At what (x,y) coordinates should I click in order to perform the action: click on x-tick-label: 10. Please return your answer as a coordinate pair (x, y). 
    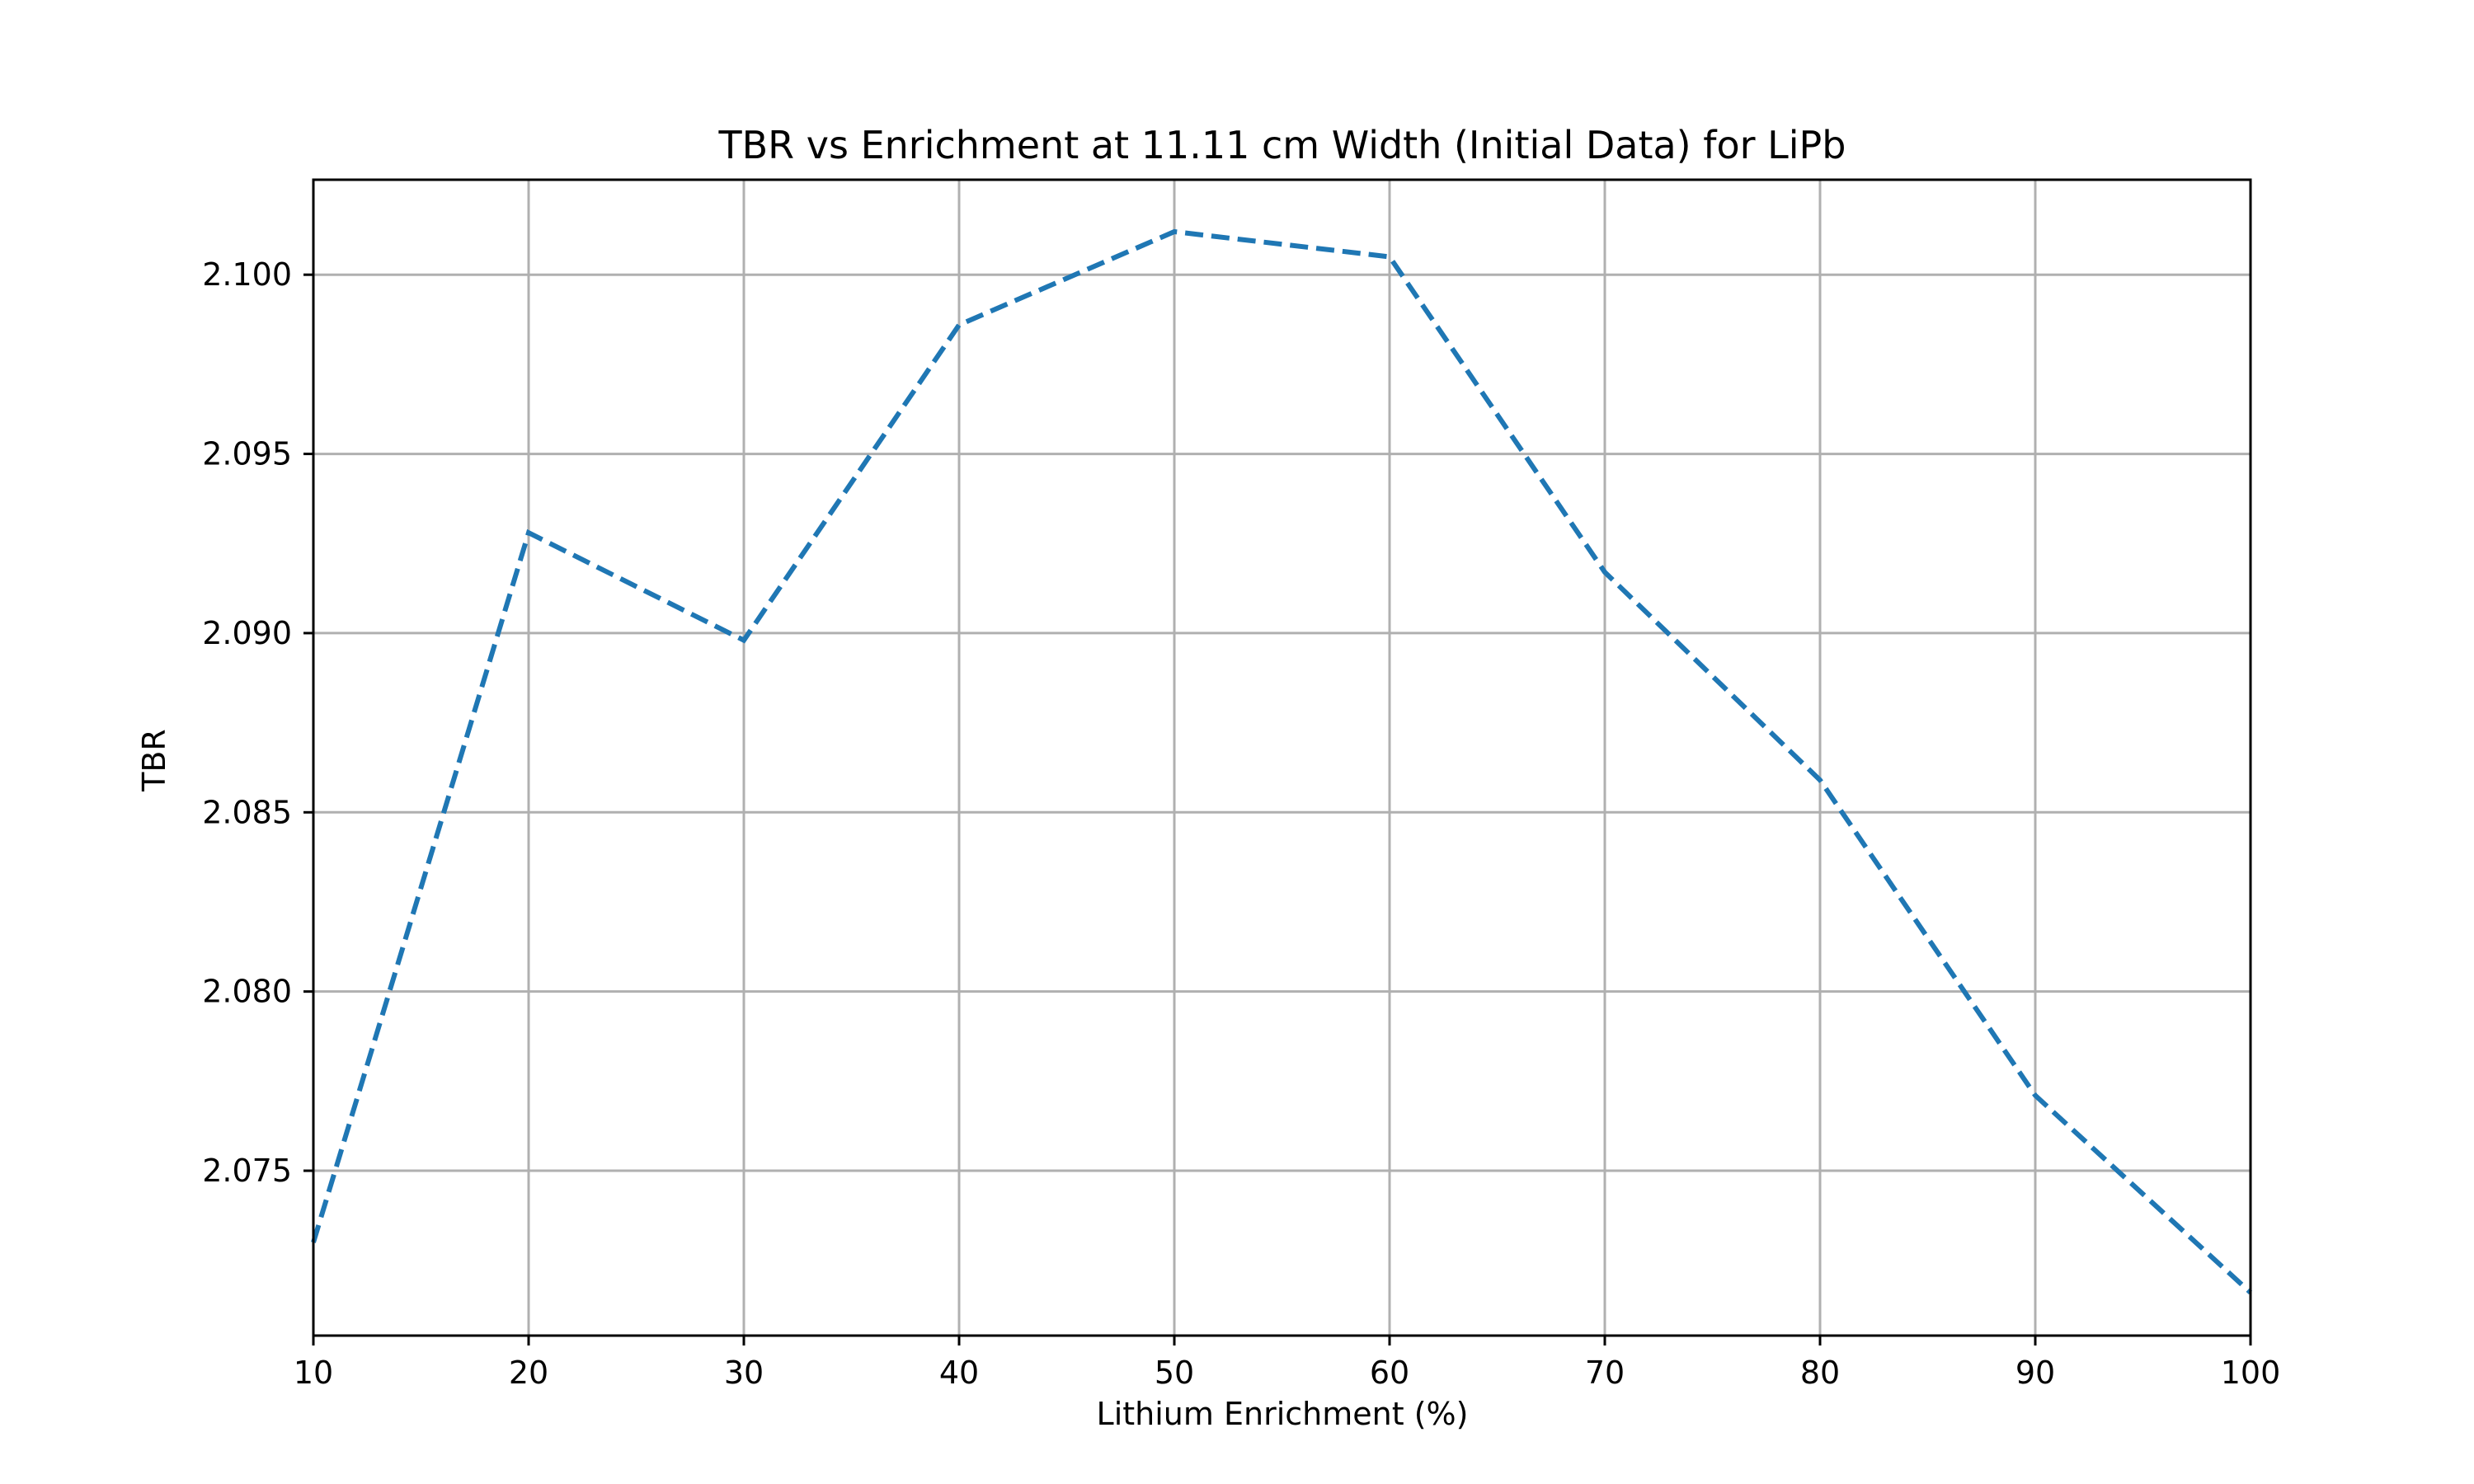
    Looking at the image, I should click on (313, 1373).